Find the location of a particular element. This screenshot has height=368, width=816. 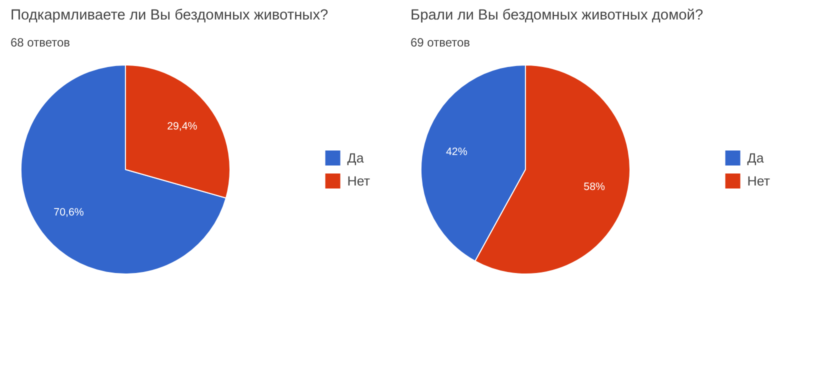

chart-subtitle: 68 ответов is located at coordinates (40, 43).